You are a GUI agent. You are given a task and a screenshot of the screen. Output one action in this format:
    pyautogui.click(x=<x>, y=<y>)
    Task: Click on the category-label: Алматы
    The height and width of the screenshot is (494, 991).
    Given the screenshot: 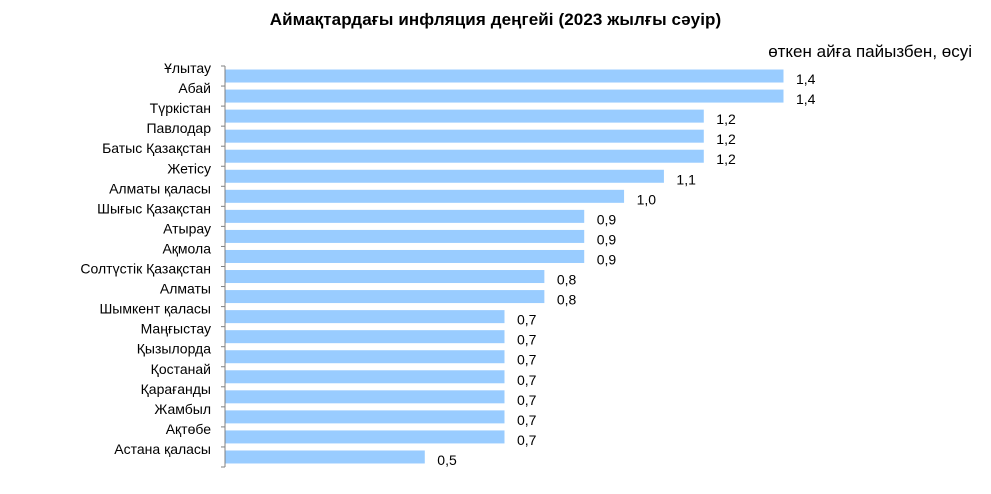 What is the action you would take?
    pyautogui.click(x=185, y=289)
    